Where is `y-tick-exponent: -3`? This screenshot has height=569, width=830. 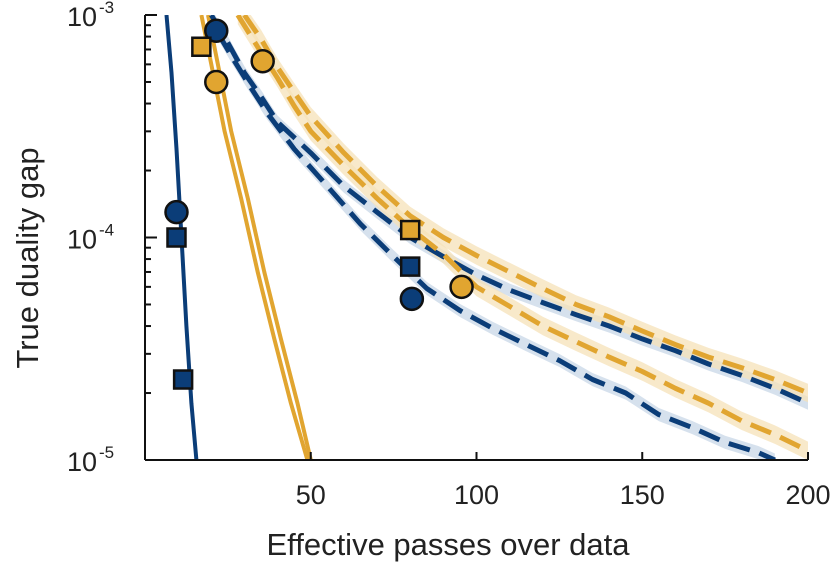 y-tick-exponent: -3 is located at coordinates (106, 8).